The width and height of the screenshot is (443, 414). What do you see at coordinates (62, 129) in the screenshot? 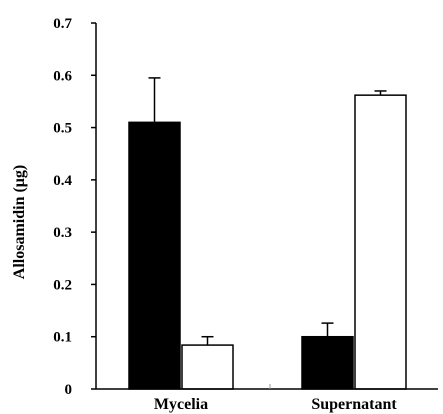
I see `y-tick-label: 0.5` at bounding box center [62, 129].